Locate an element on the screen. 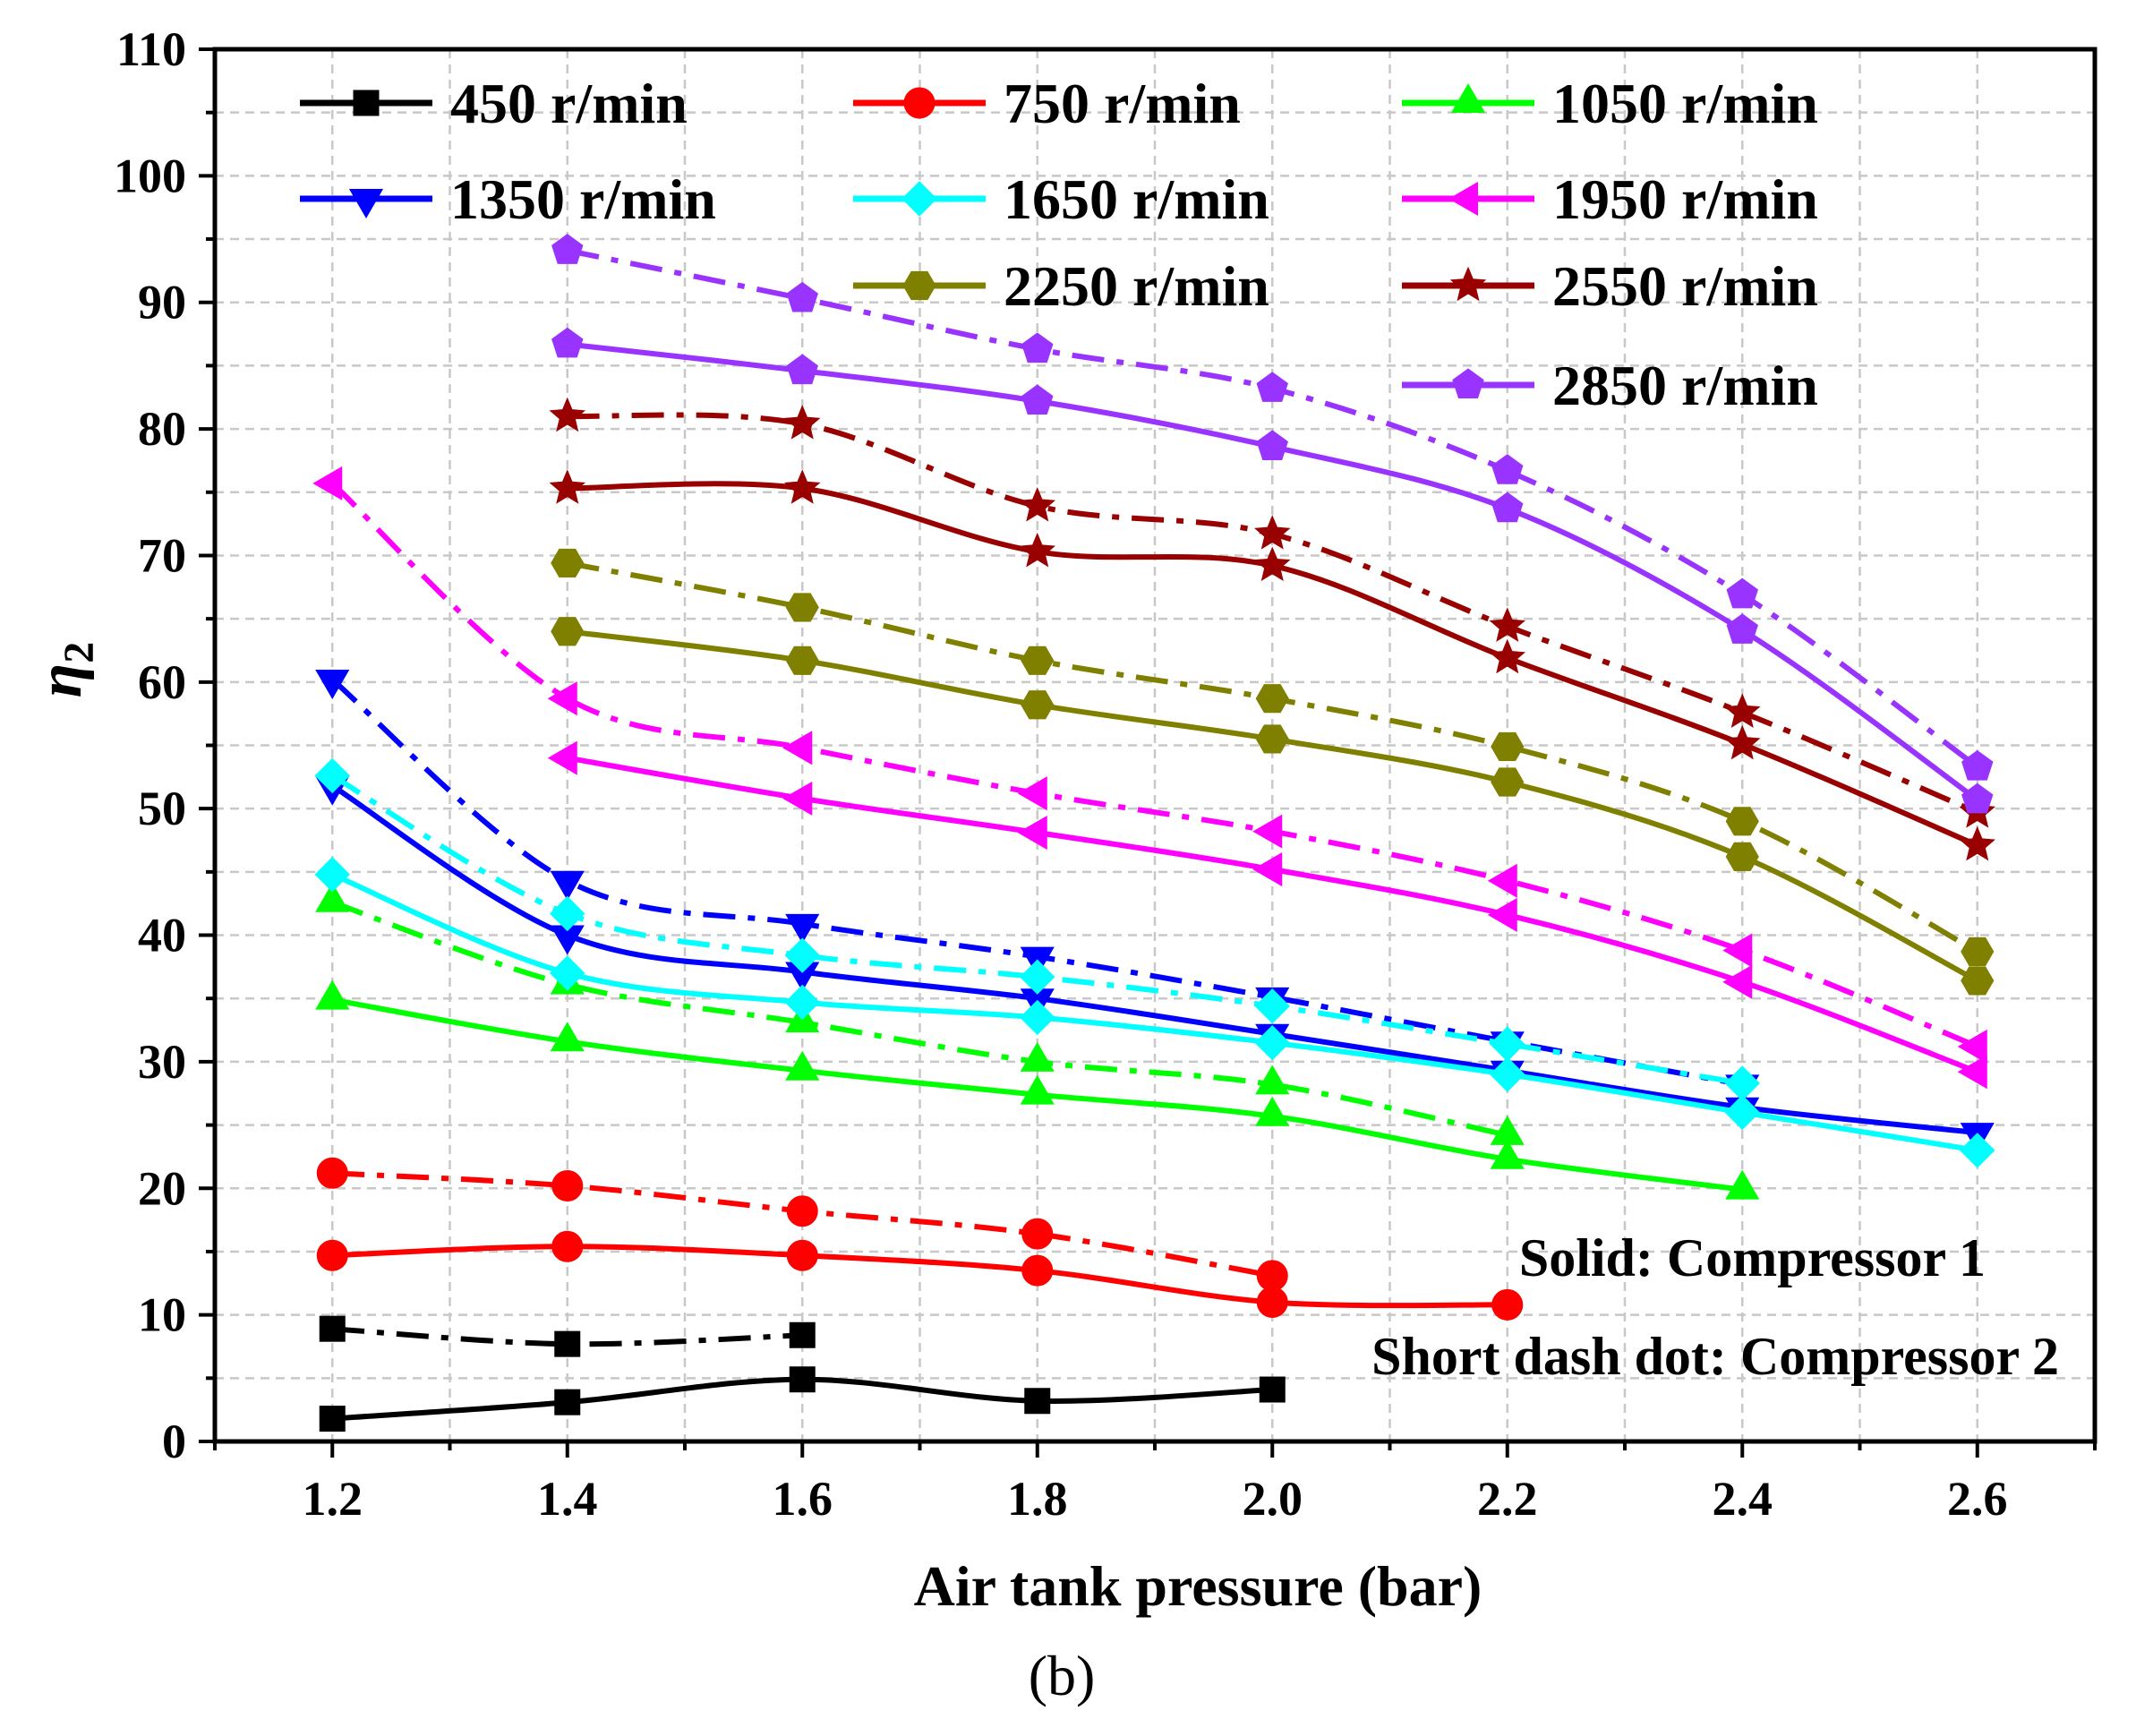 The width and height of the screenshot is (2136, 1736). annotation-solid: Solid: Compressor 1 is located at coordinates (1752, 1257).